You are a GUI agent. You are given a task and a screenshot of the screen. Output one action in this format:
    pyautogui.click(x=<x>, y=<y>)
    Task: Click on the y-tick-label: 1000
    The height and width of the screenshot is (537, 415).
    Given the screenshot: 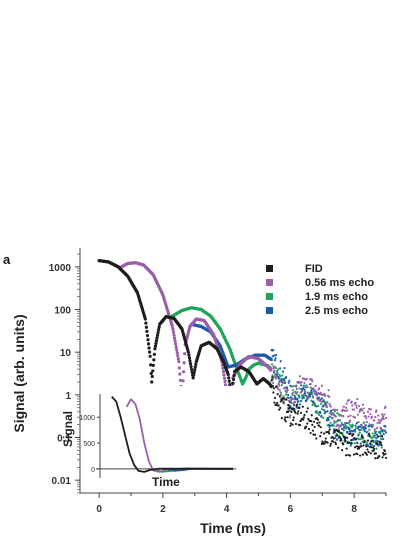 What is the action you would take?
    pyautogui.click(x=60, y=268)
    